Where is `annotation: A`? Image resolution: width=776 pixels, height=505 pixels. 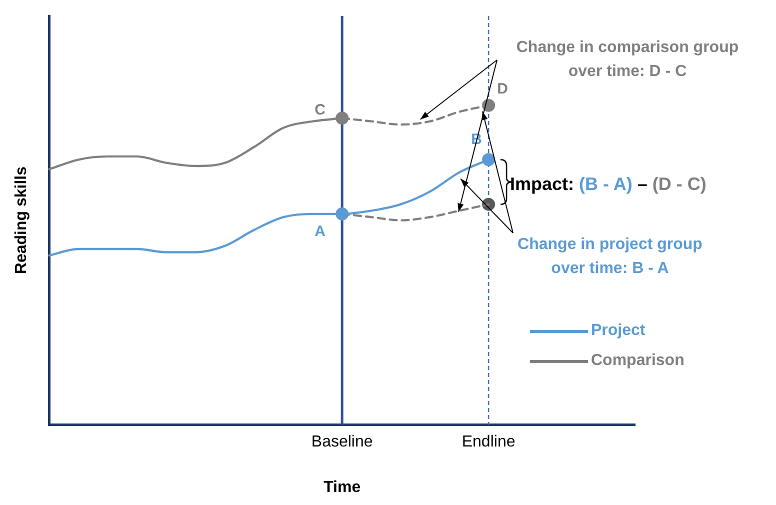
annotation: A is located at coordinates (320, 231).